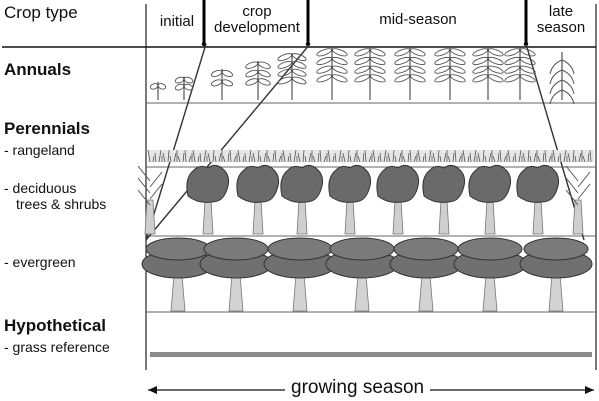 Image resolution: width=599 pixels, height=401 pixels. What do you see at coordinates (418, 19) in the screenshot?
I see `stage-mid-season-label: mid-season` at bounding box center [418, 19].